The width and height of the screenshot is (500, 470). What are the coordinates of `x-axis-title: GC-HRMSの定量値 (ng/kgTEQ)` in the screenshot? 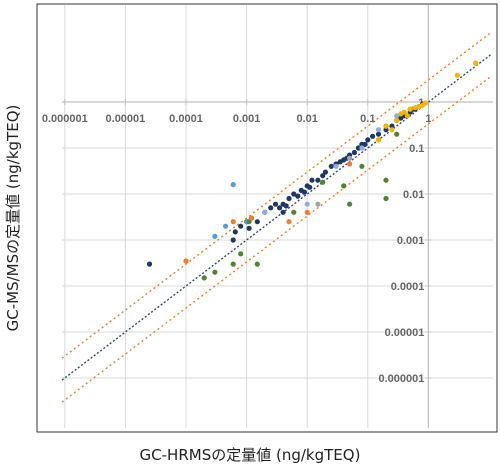 It's located at (250, 455).